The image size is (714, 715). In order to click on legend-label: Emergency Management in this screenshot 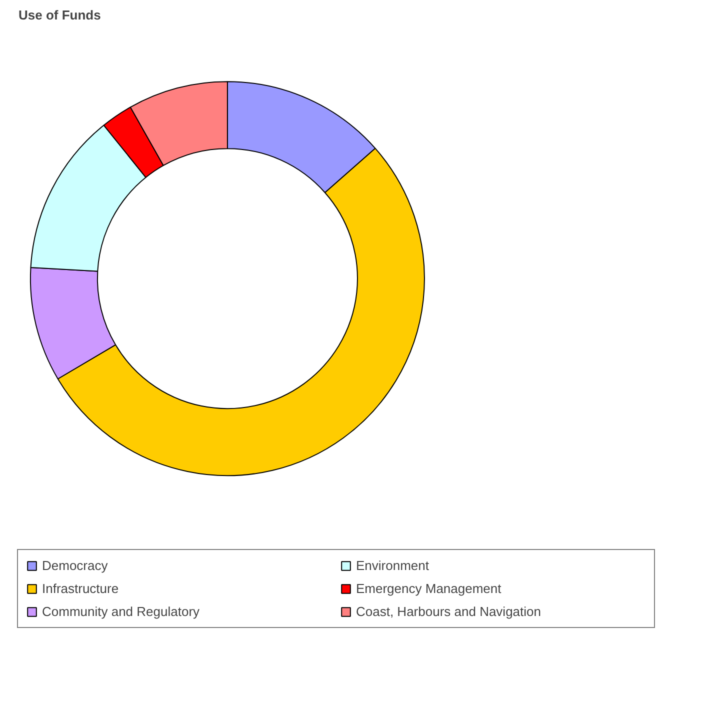, I will do `click(429, 588)`.